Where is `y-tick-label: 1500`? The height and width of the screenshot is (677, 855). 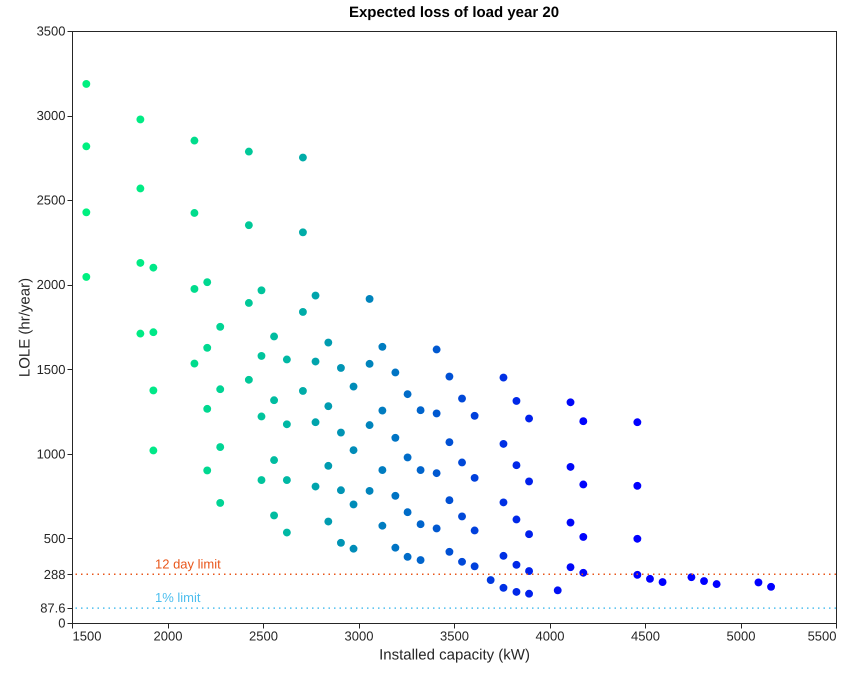 y-tick-label: 1500 is located at coordinates (51, 369).